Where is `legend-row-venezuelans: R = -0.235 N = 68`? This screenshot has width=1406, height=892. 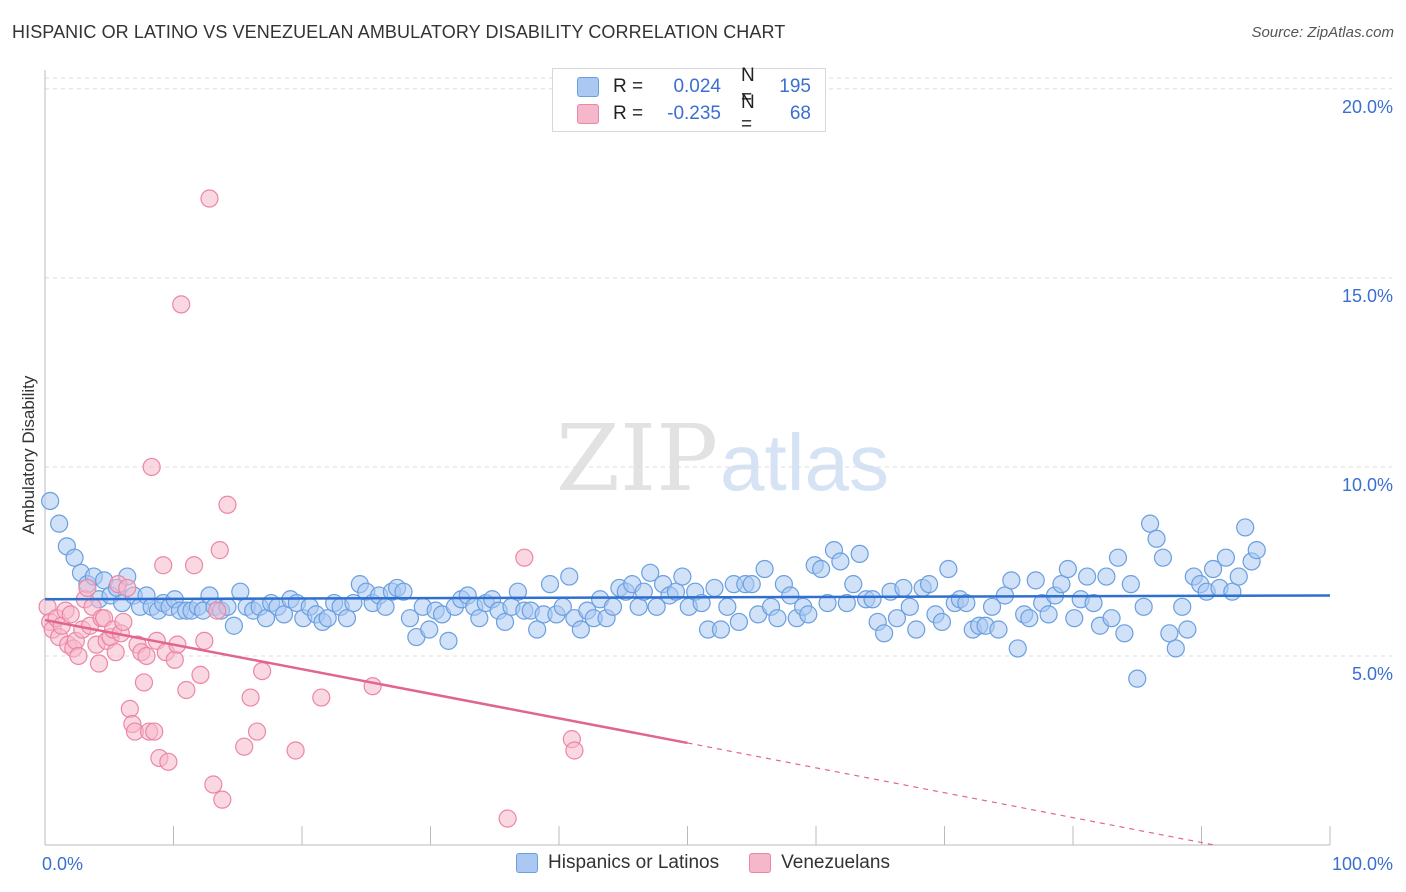
legend-row-venezuelans: R = -0.235 N = 68 is located at coordinates (694, 113).